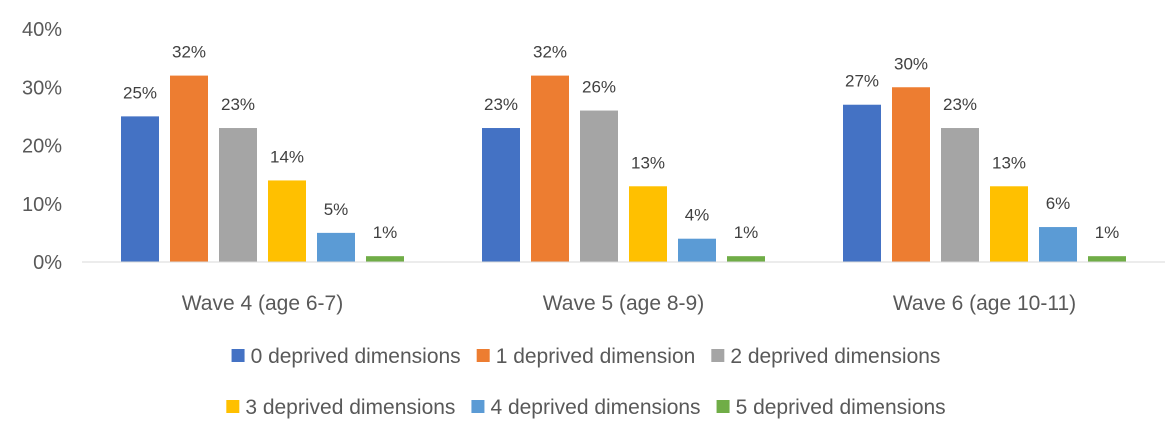  What do you see at coordinates (287, 156) in the screenshot?
I see `data-label: 14%` at bounding box center [287, 156].